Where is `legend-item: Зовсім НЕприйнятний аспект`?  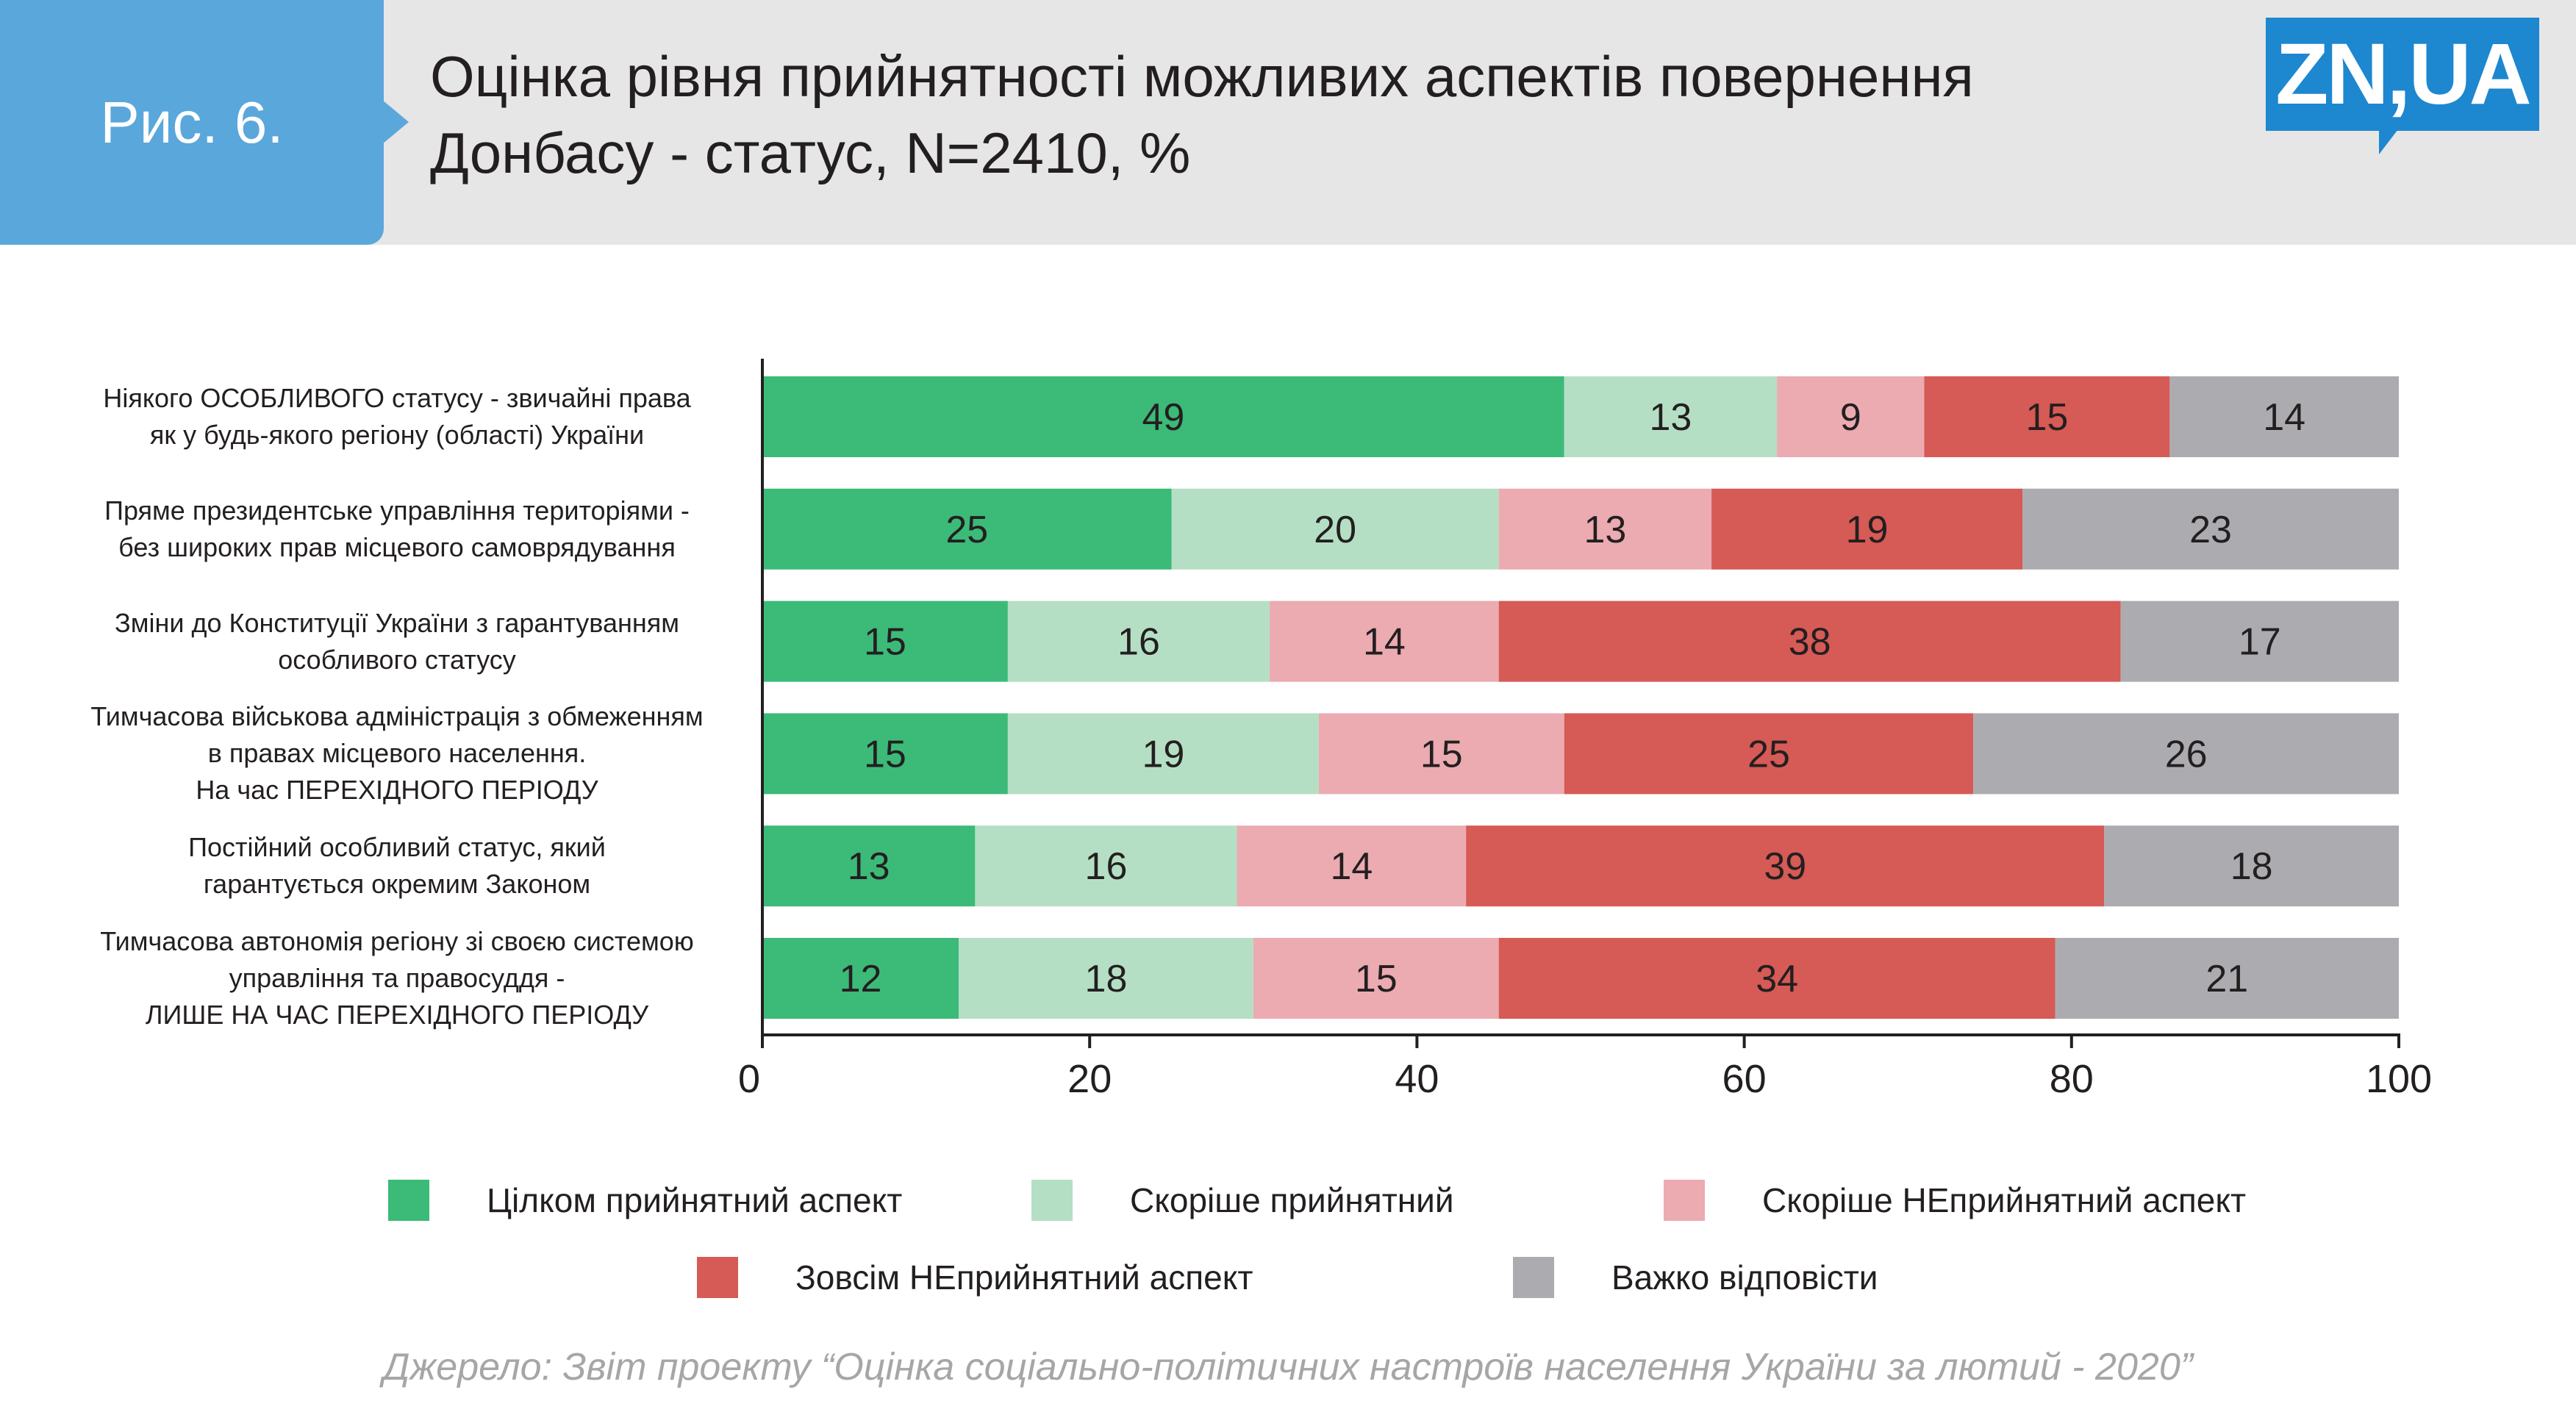
legend-item: Зовсім НЕприйнятний аспект is located at coordinates (975, 1277).